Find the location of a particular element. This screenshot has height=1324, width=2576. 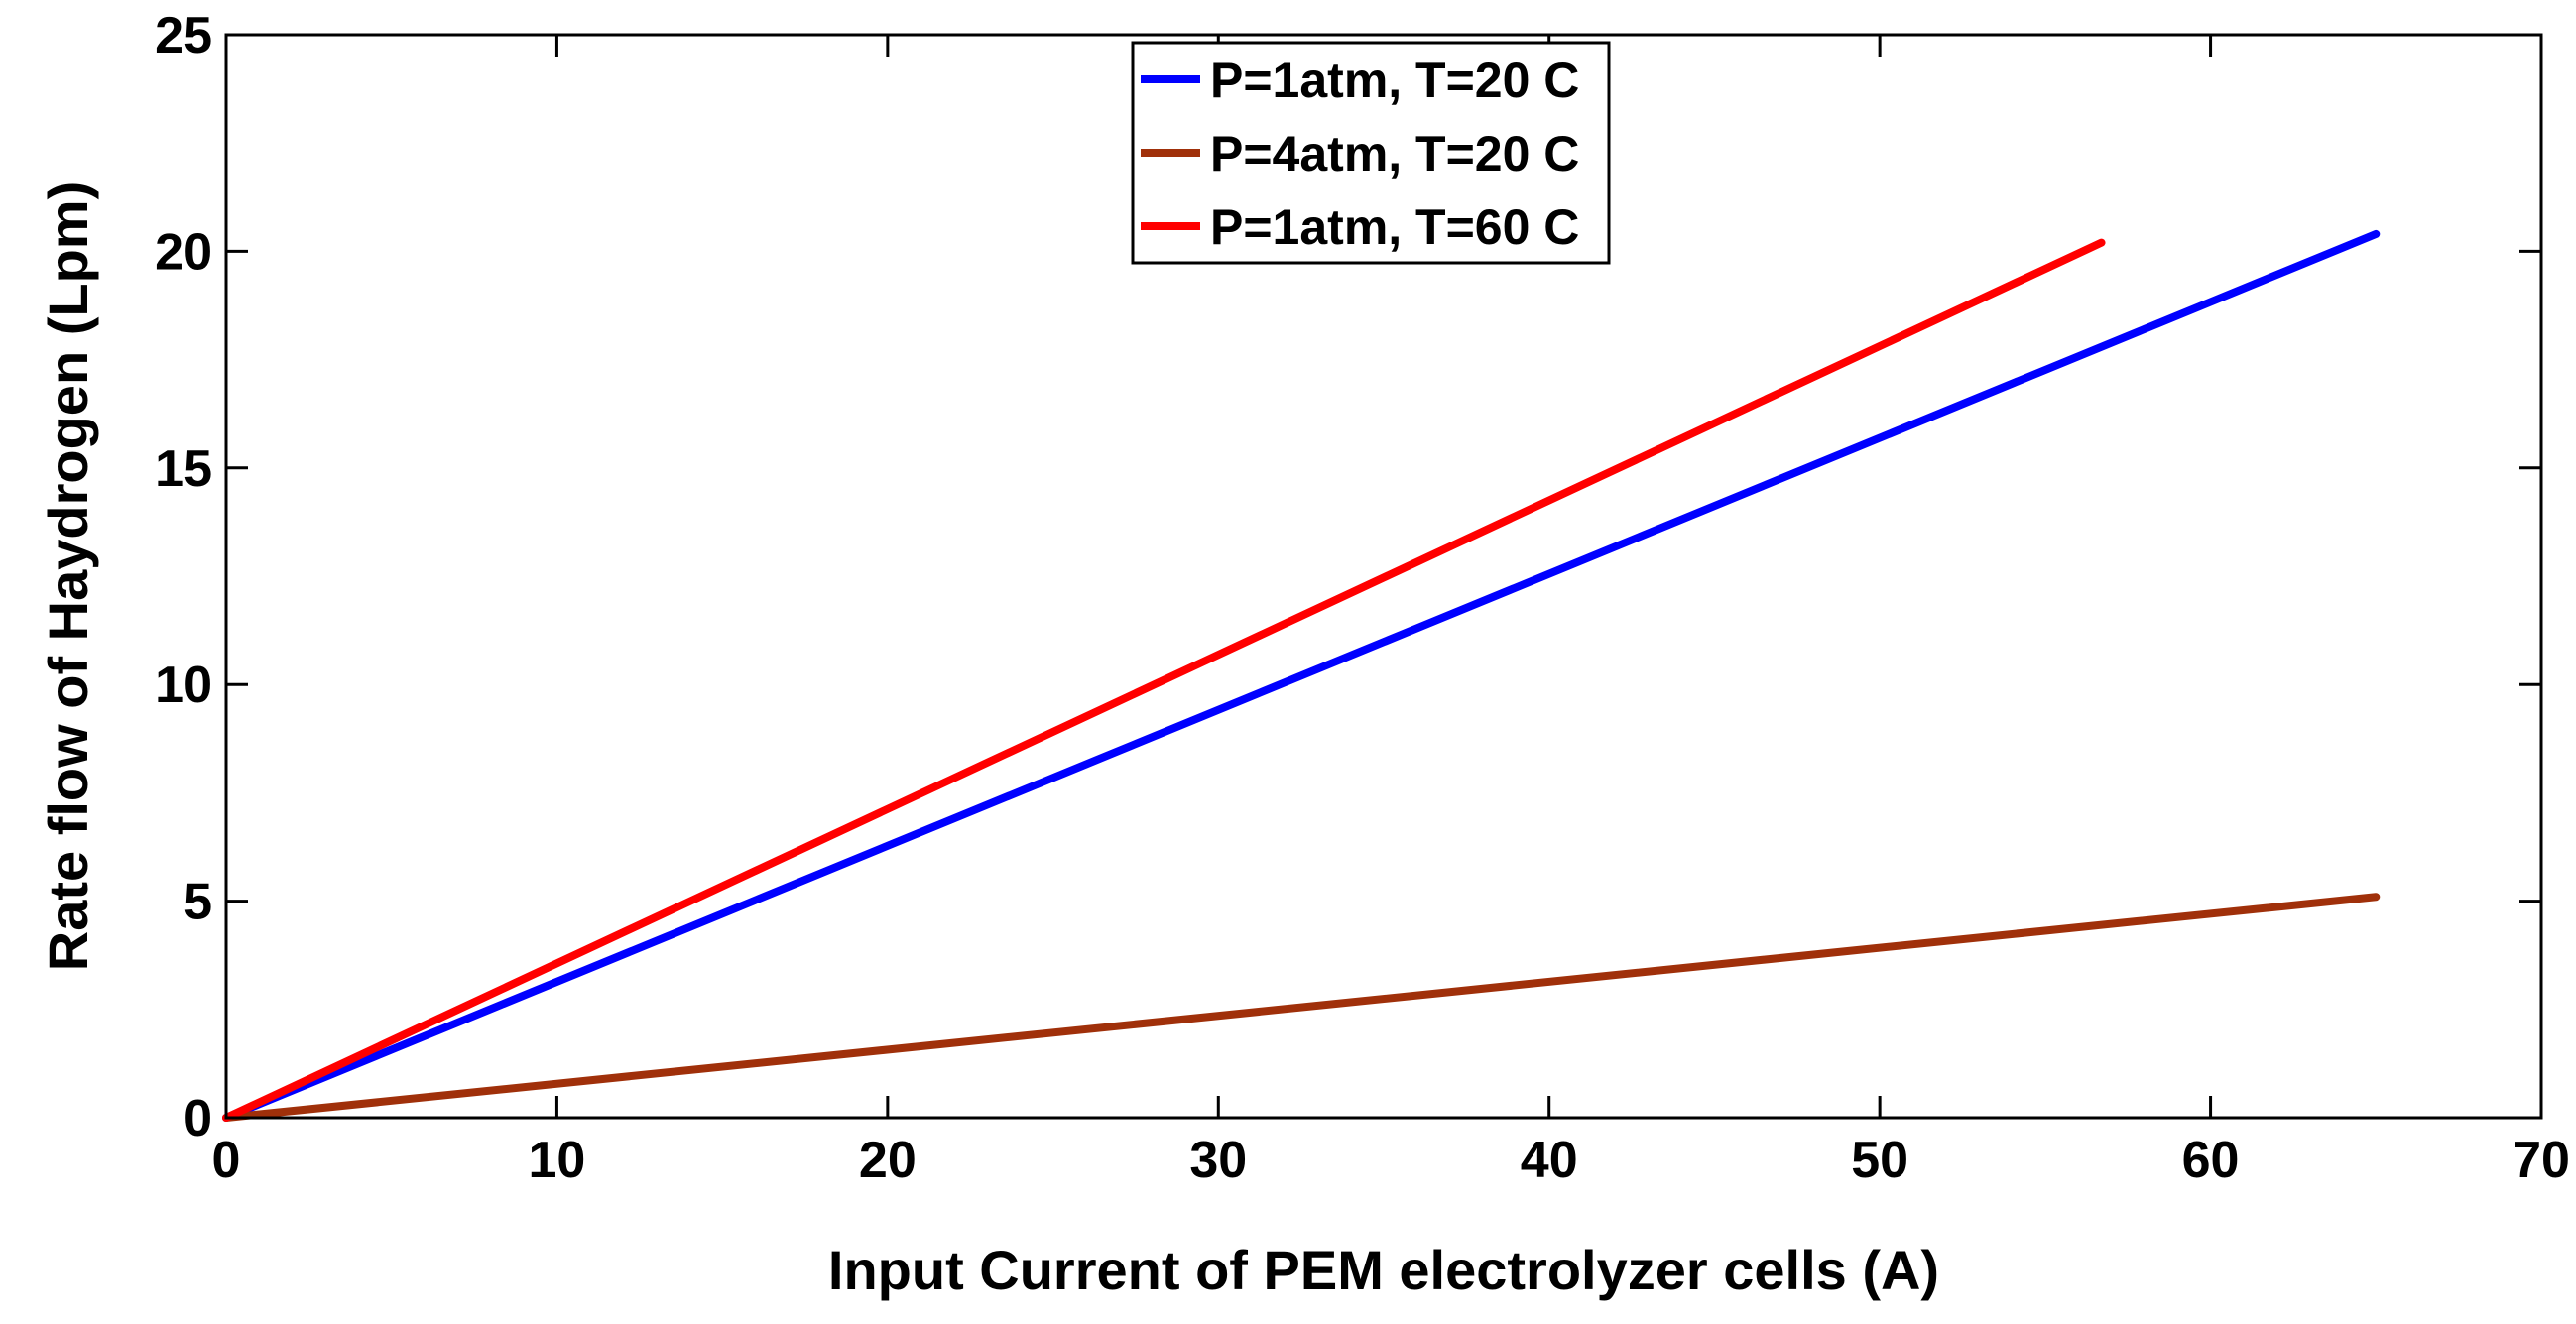

x-tick-label: 40 is located at coordinates (1549, 1160).